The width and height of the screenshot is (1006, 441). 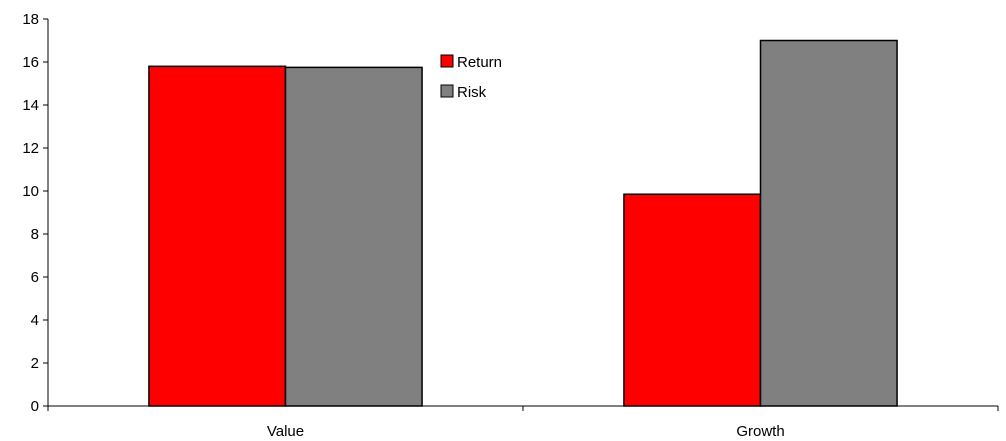 What do you see at coordinates (30, 148) in the screenshot?
I see `y-tick-label: 12` at bounding box center [30, 148].